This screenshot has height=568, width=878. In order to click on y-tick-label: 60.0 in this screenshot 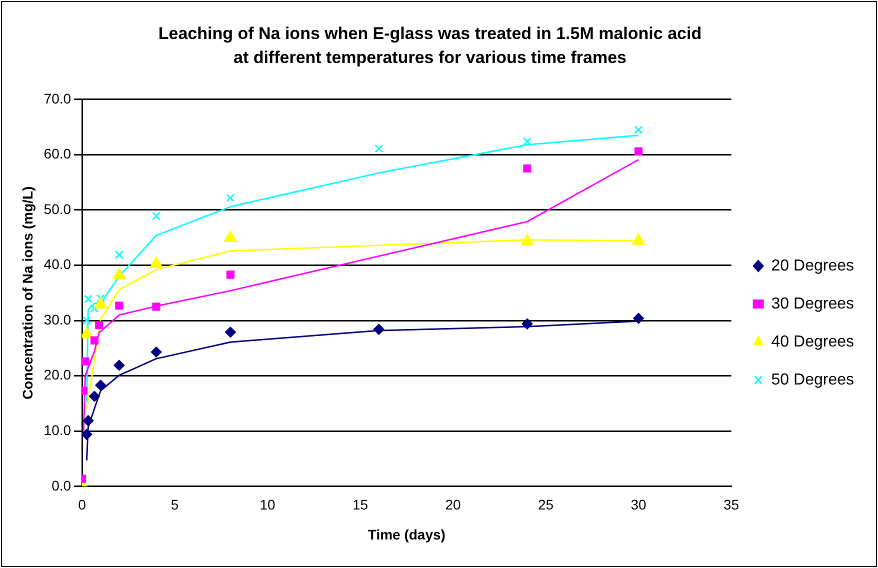, I will do `click(58, 154)`.